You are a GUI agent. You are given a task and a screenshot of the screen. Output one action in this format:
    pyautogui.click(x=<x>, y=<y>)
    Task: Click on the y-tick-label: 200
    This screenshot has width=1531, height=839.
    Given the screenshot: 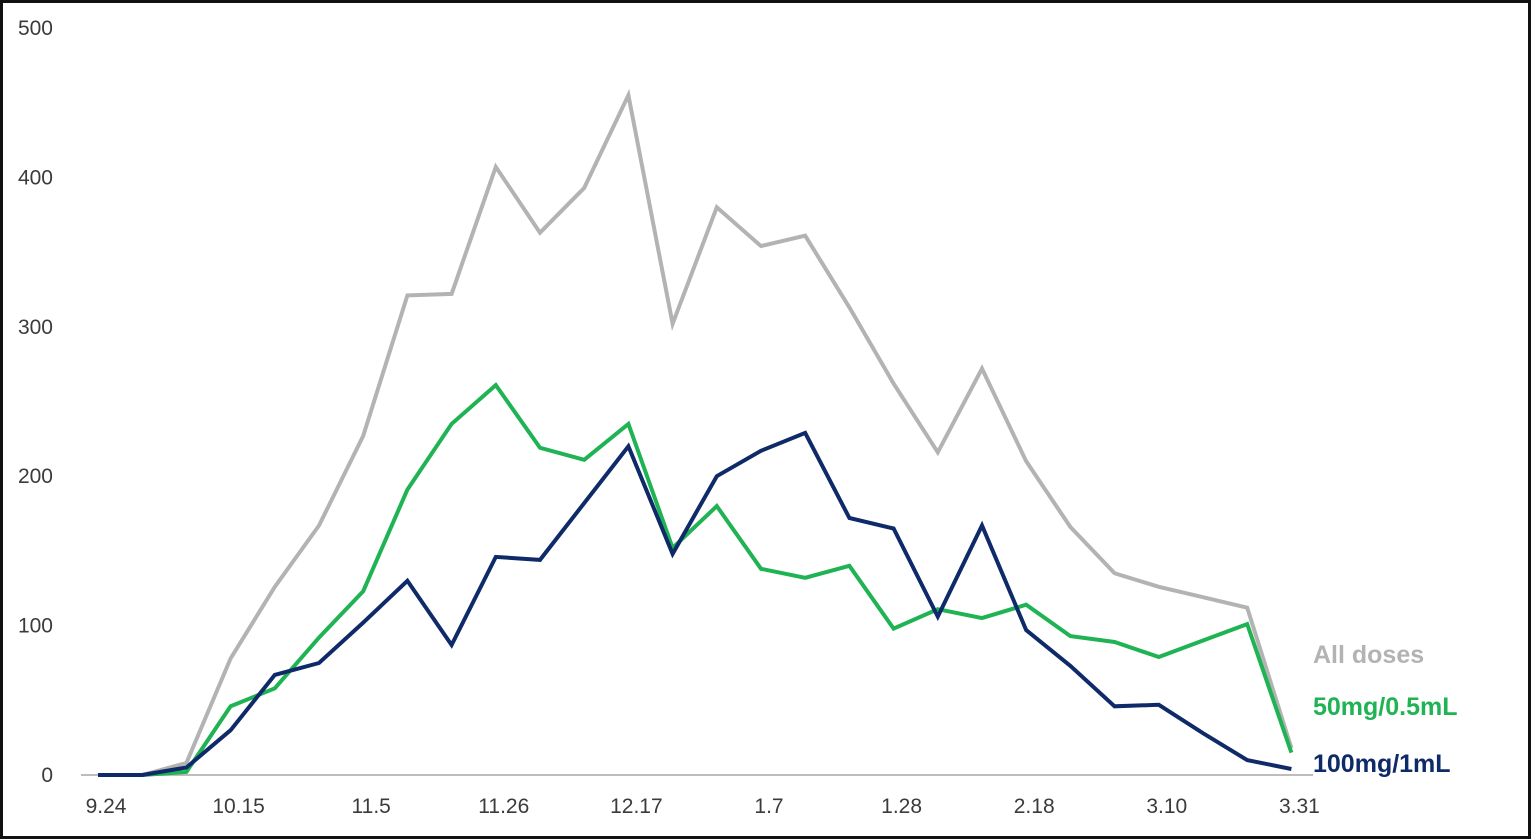 What is the action you would take?
    pyautogui.click(x=35, y=476)
    